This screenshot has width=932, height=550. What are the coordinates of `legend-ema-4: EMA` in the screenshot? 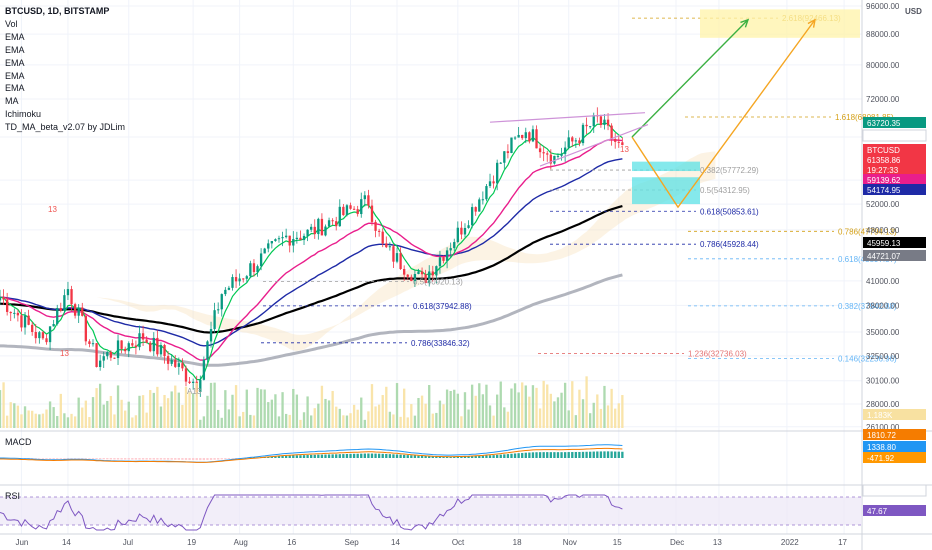 It's located at (15, 75).